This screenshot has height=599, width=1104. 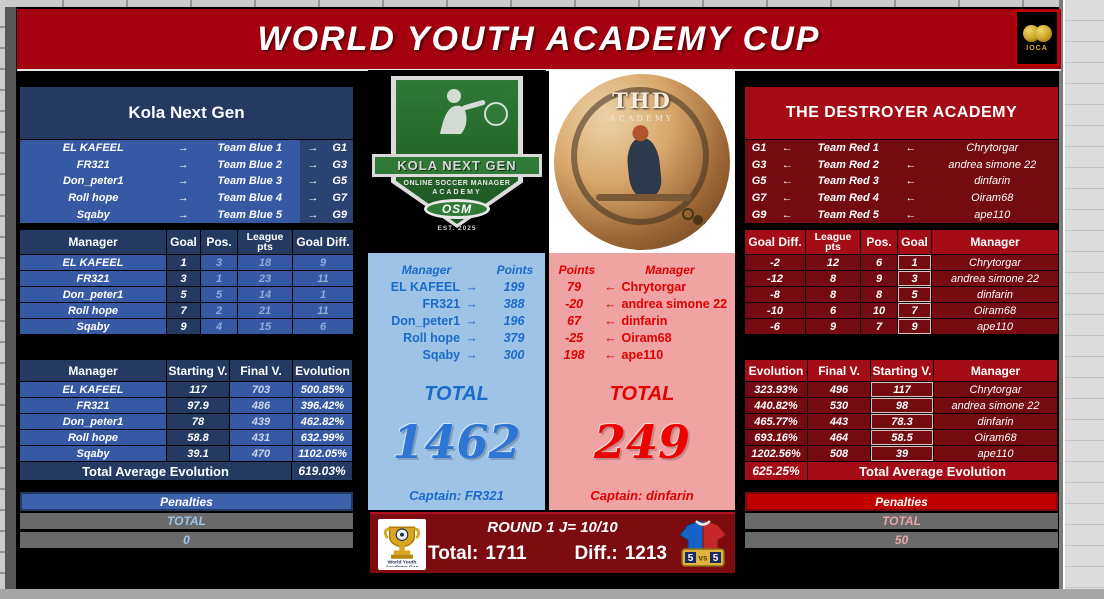 What do you see at coordinates (776, 370) in the screenshot?
I see `column-header: Evolution` at bounding box center [776, 370].